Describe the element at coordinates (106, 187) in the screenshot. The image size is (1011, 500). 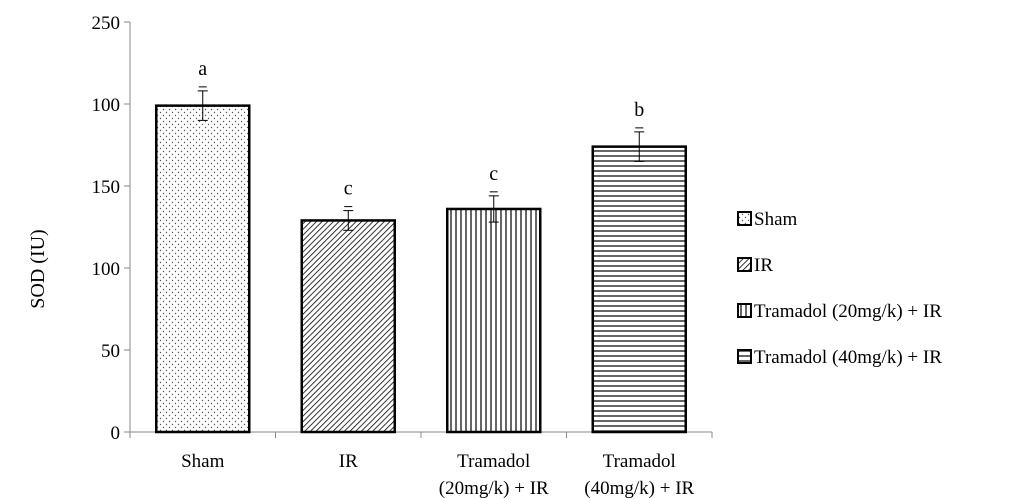
I see `y-tick-label: 150` at that location.